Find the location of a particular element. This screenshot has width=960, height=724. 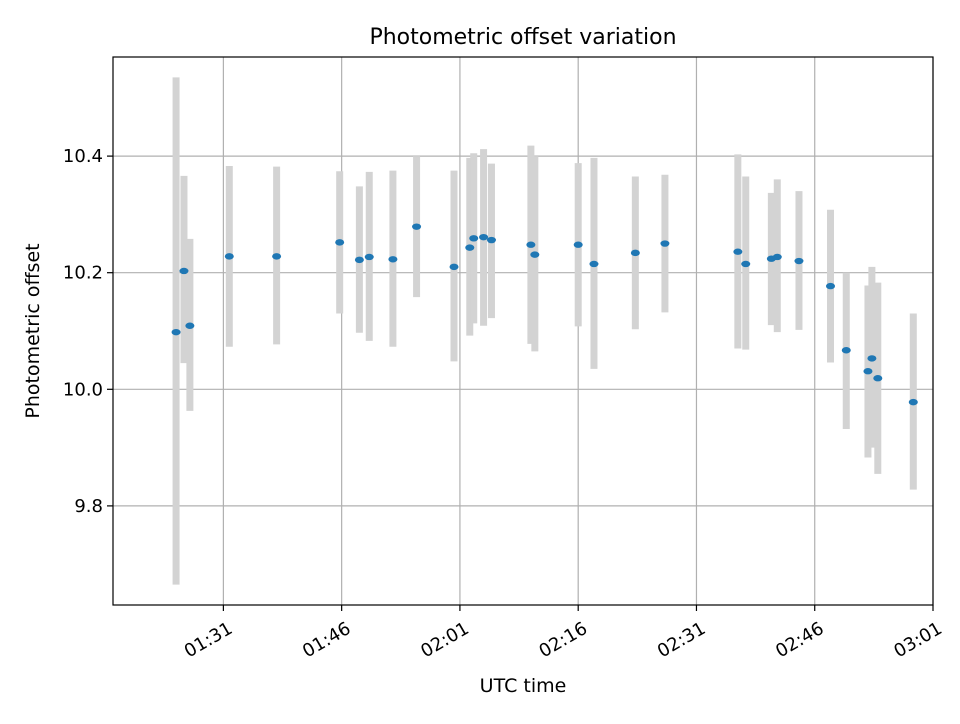

y-axis-label: Photometric offset is located at coordinates (33, 330).